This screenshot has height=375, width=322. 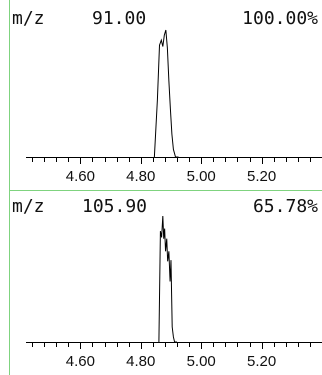 I want to click on mz-value: 105.90, so click(x=114, y=206).